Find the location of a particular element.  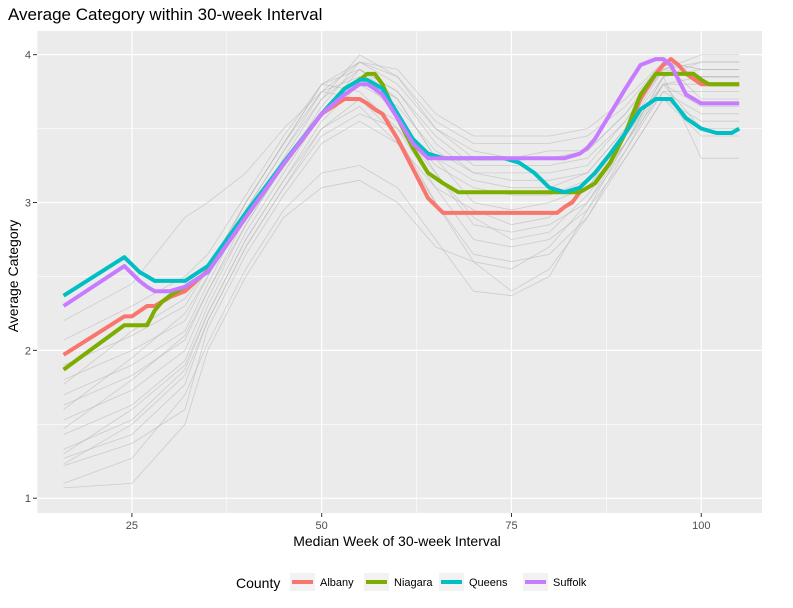

x-axis-ticks: 25 50 75 100 is located at coordinates (418, 522).